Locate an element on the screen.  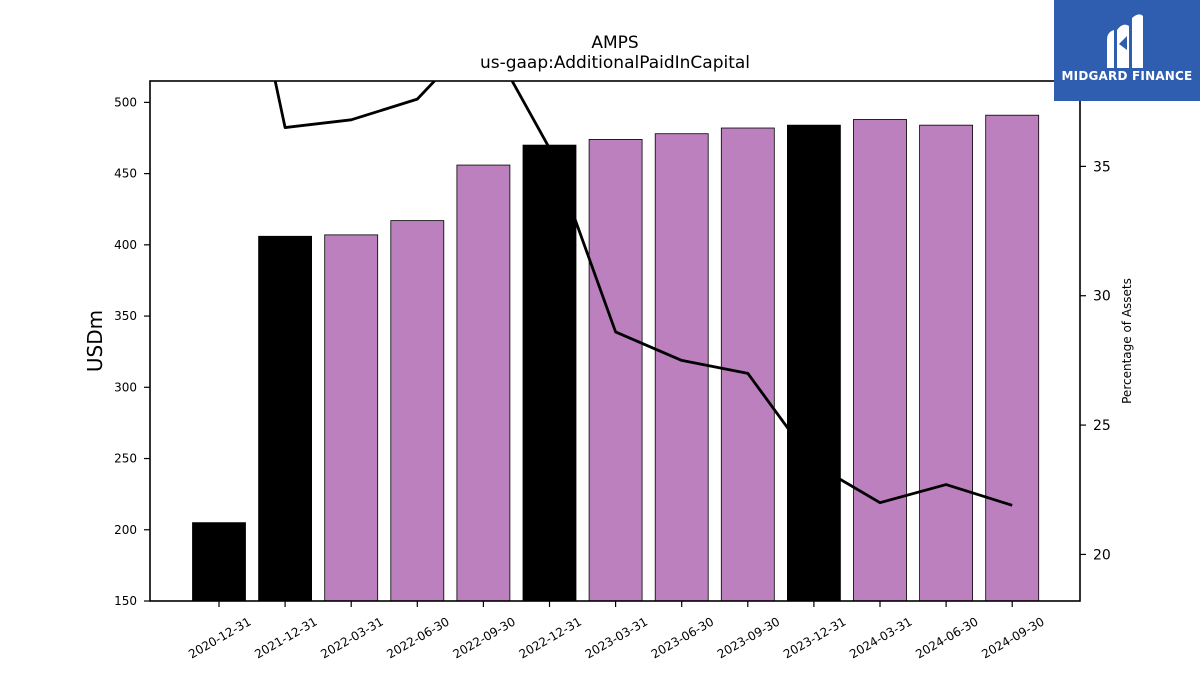
x-tick-label: 2024-09-30 is located at coordinates (1012, 637).